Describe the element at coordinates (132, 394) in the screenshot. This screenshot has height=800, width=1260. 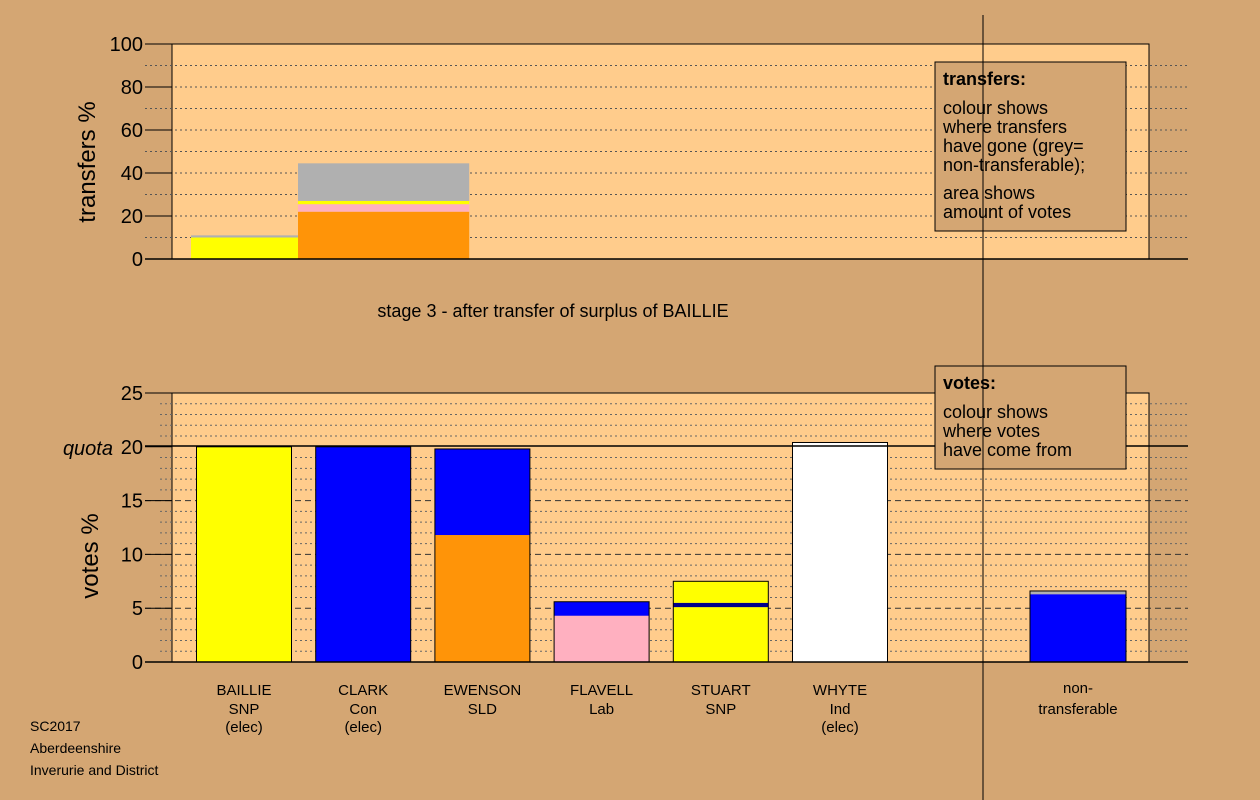
I see `votes-y-tick-label: 25` at that location.